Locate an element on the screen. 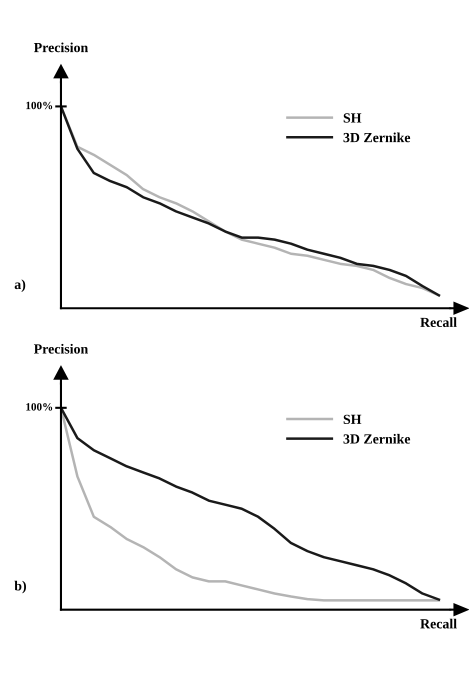 The image size is (469, 685). text: a) is located at coordinates (20, 285).